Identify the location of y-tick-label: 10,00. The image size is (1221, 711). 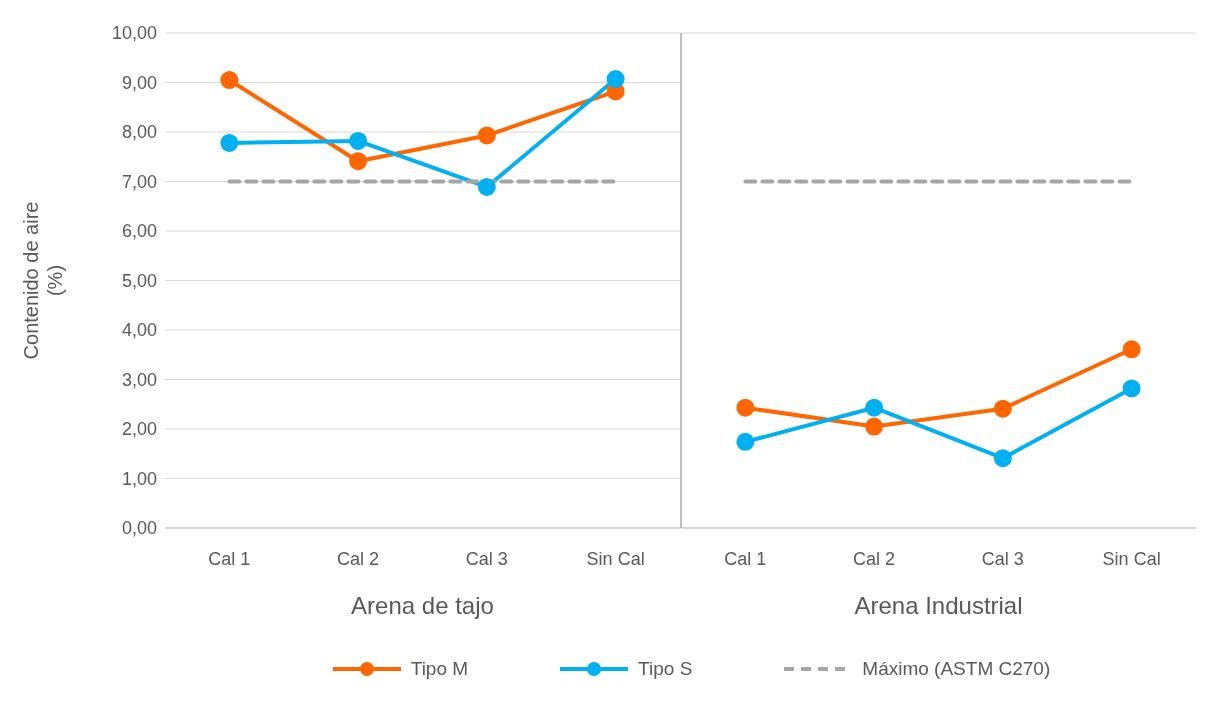
(134, 33).